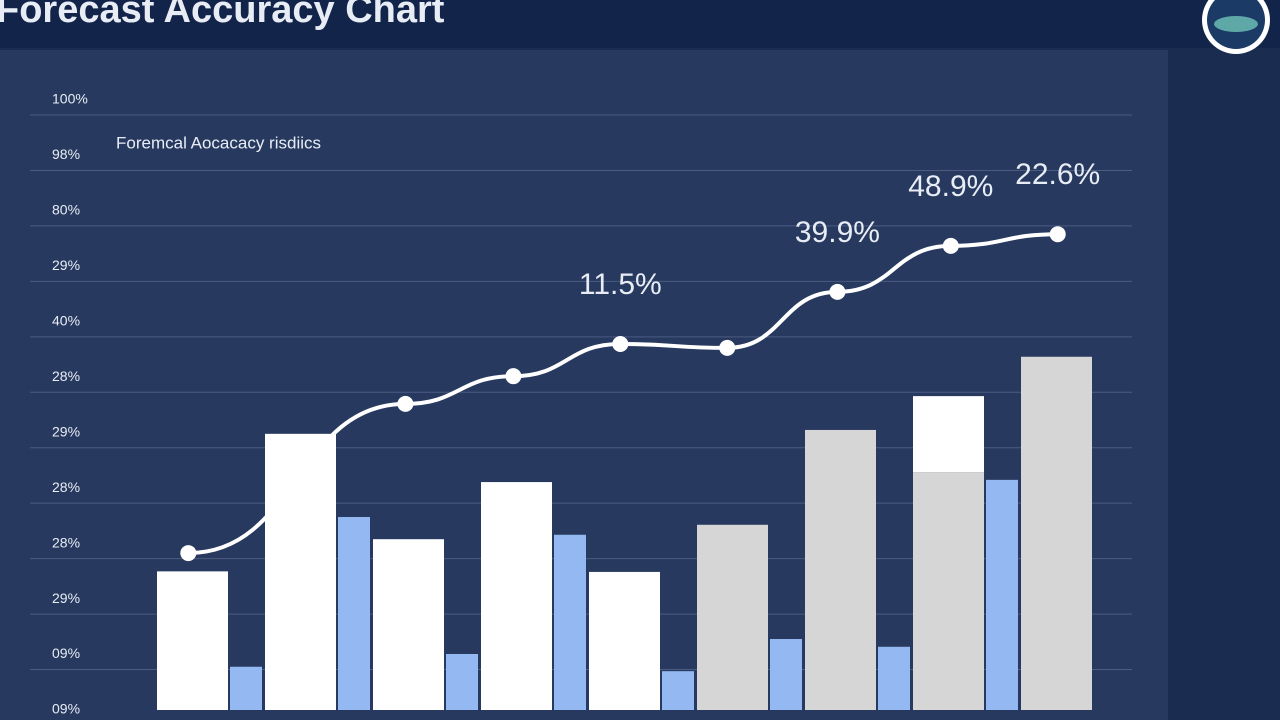  I want to click on data-label: 48.9%, so click(950, 186).